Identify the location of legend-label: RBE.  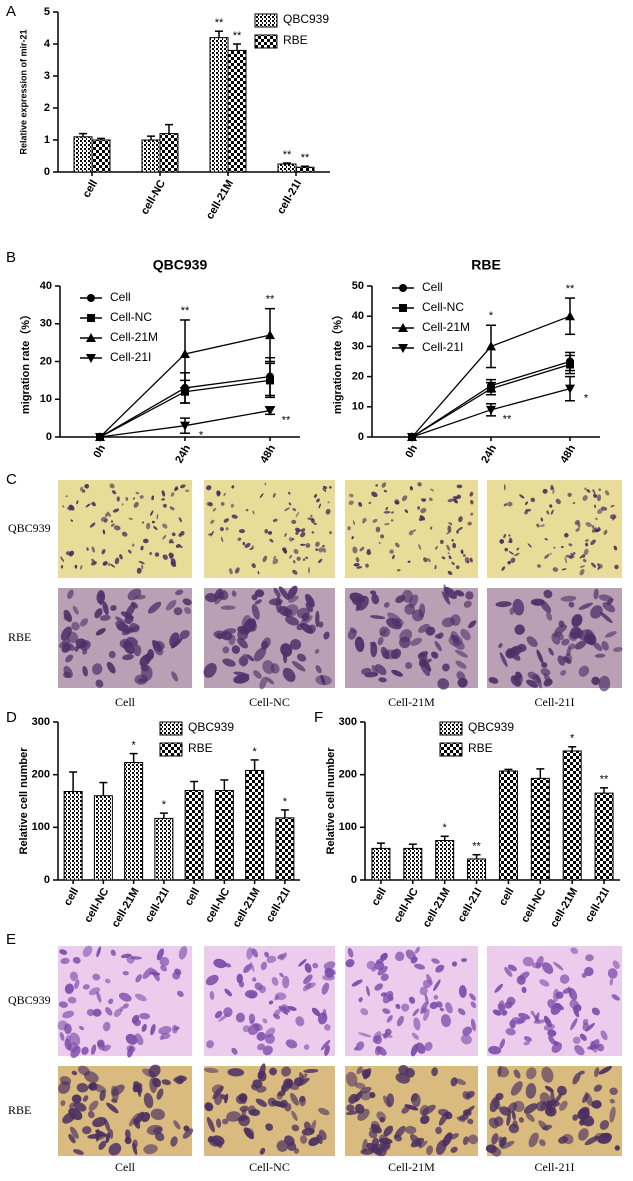
(480, 748).